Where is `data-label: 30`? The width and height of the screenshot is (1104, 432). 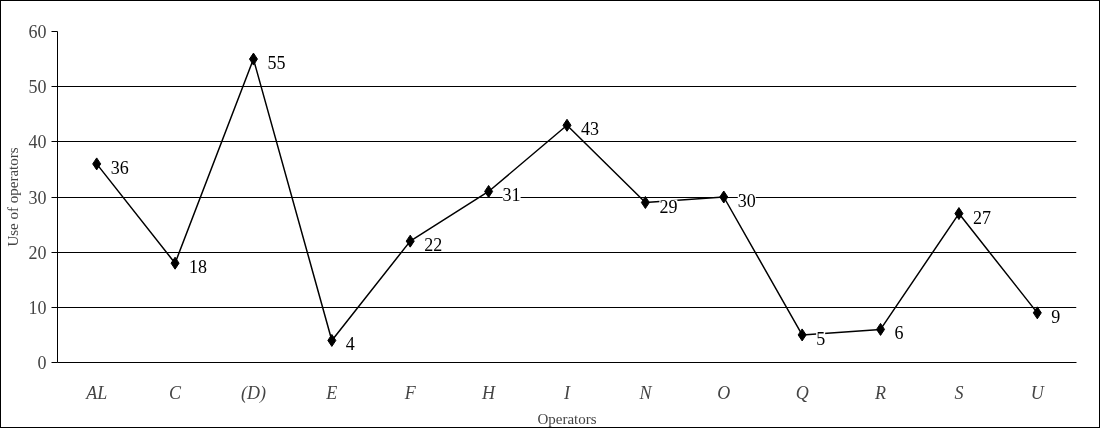
data-label: 30 is located at coordinates (746, 201).